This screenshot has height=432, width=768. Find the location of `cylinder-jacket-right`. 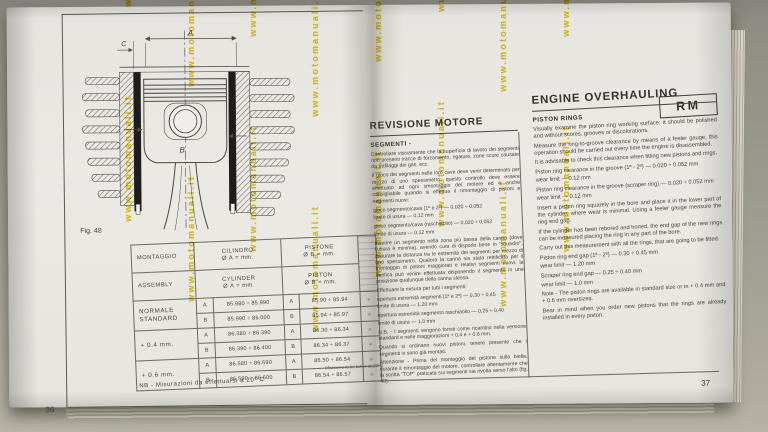

cylinder-jacket-right is located at coordinates (243, 142).